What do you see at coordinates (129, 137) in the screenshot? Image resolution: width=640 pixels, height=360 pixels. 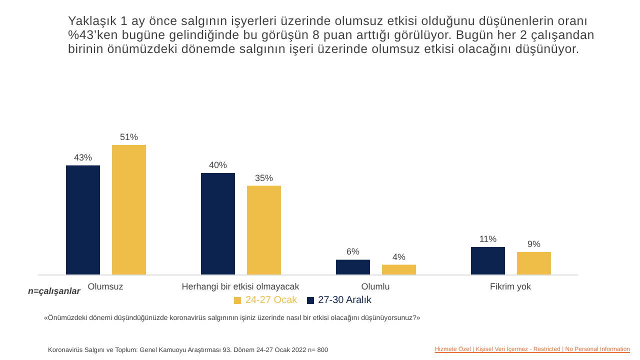 I see `data-label: 51%` at bounding box center [129, 137].